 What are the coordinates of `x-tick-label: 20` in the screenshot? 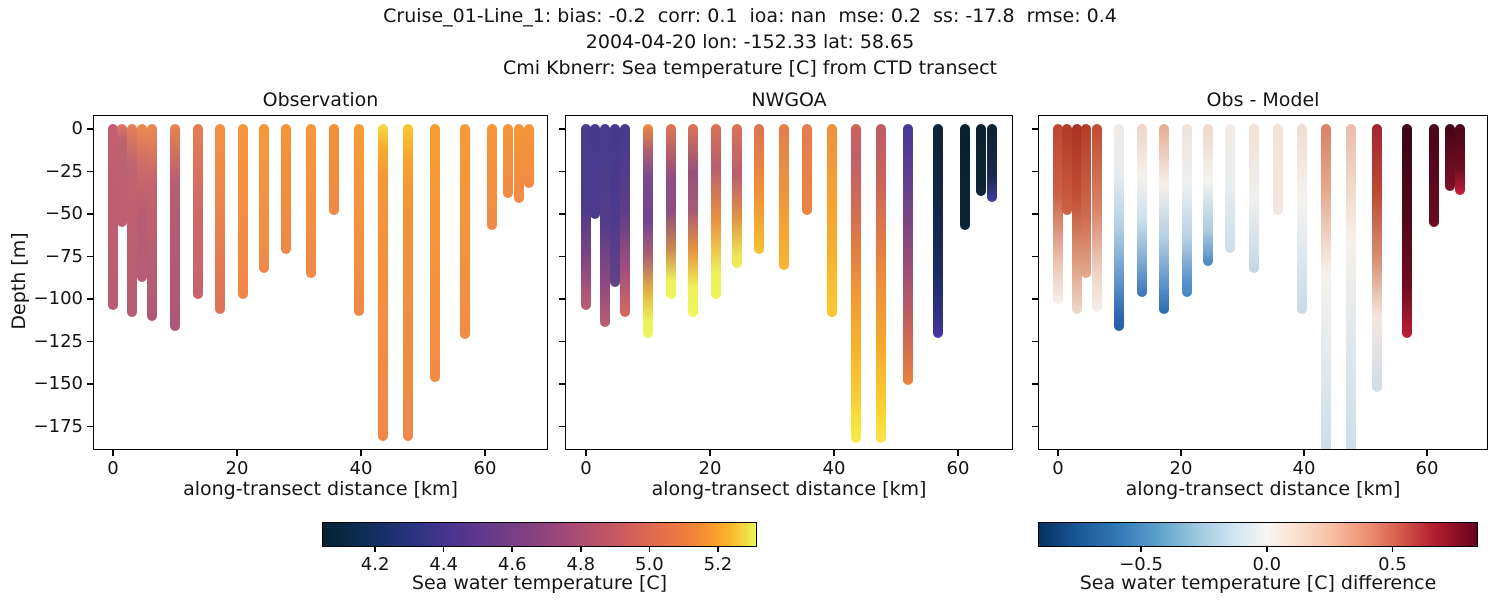 It's located at (237, 468).